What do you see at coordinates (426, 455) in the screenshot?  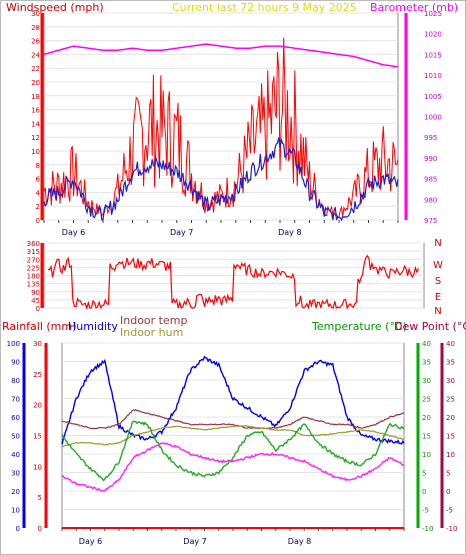 I see `temperature-tick-label: 10` at bounding box center [426, 455].